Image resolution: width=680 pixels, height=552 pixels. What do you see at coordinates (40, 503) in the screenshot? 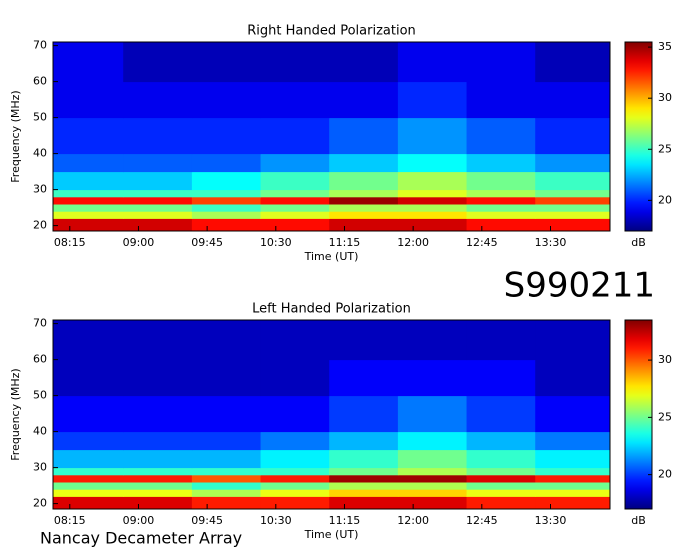
I see `y-tick-label: 20` at bounding box center [40, 503].